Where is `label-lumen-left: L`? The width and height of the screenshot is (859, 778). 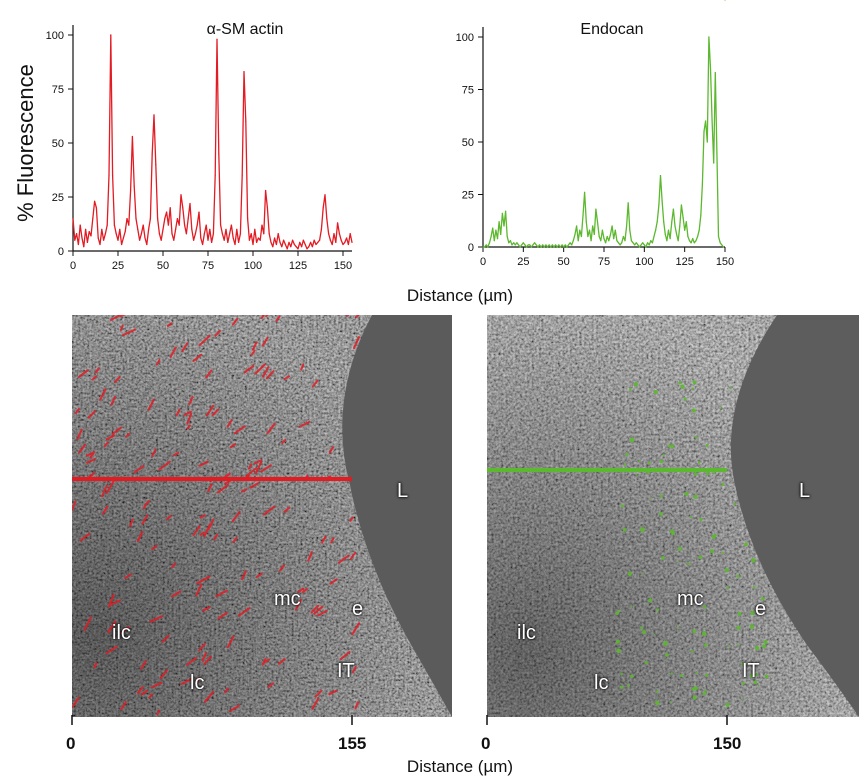 label-lumen-left: L is located at coordinates (403, 491).